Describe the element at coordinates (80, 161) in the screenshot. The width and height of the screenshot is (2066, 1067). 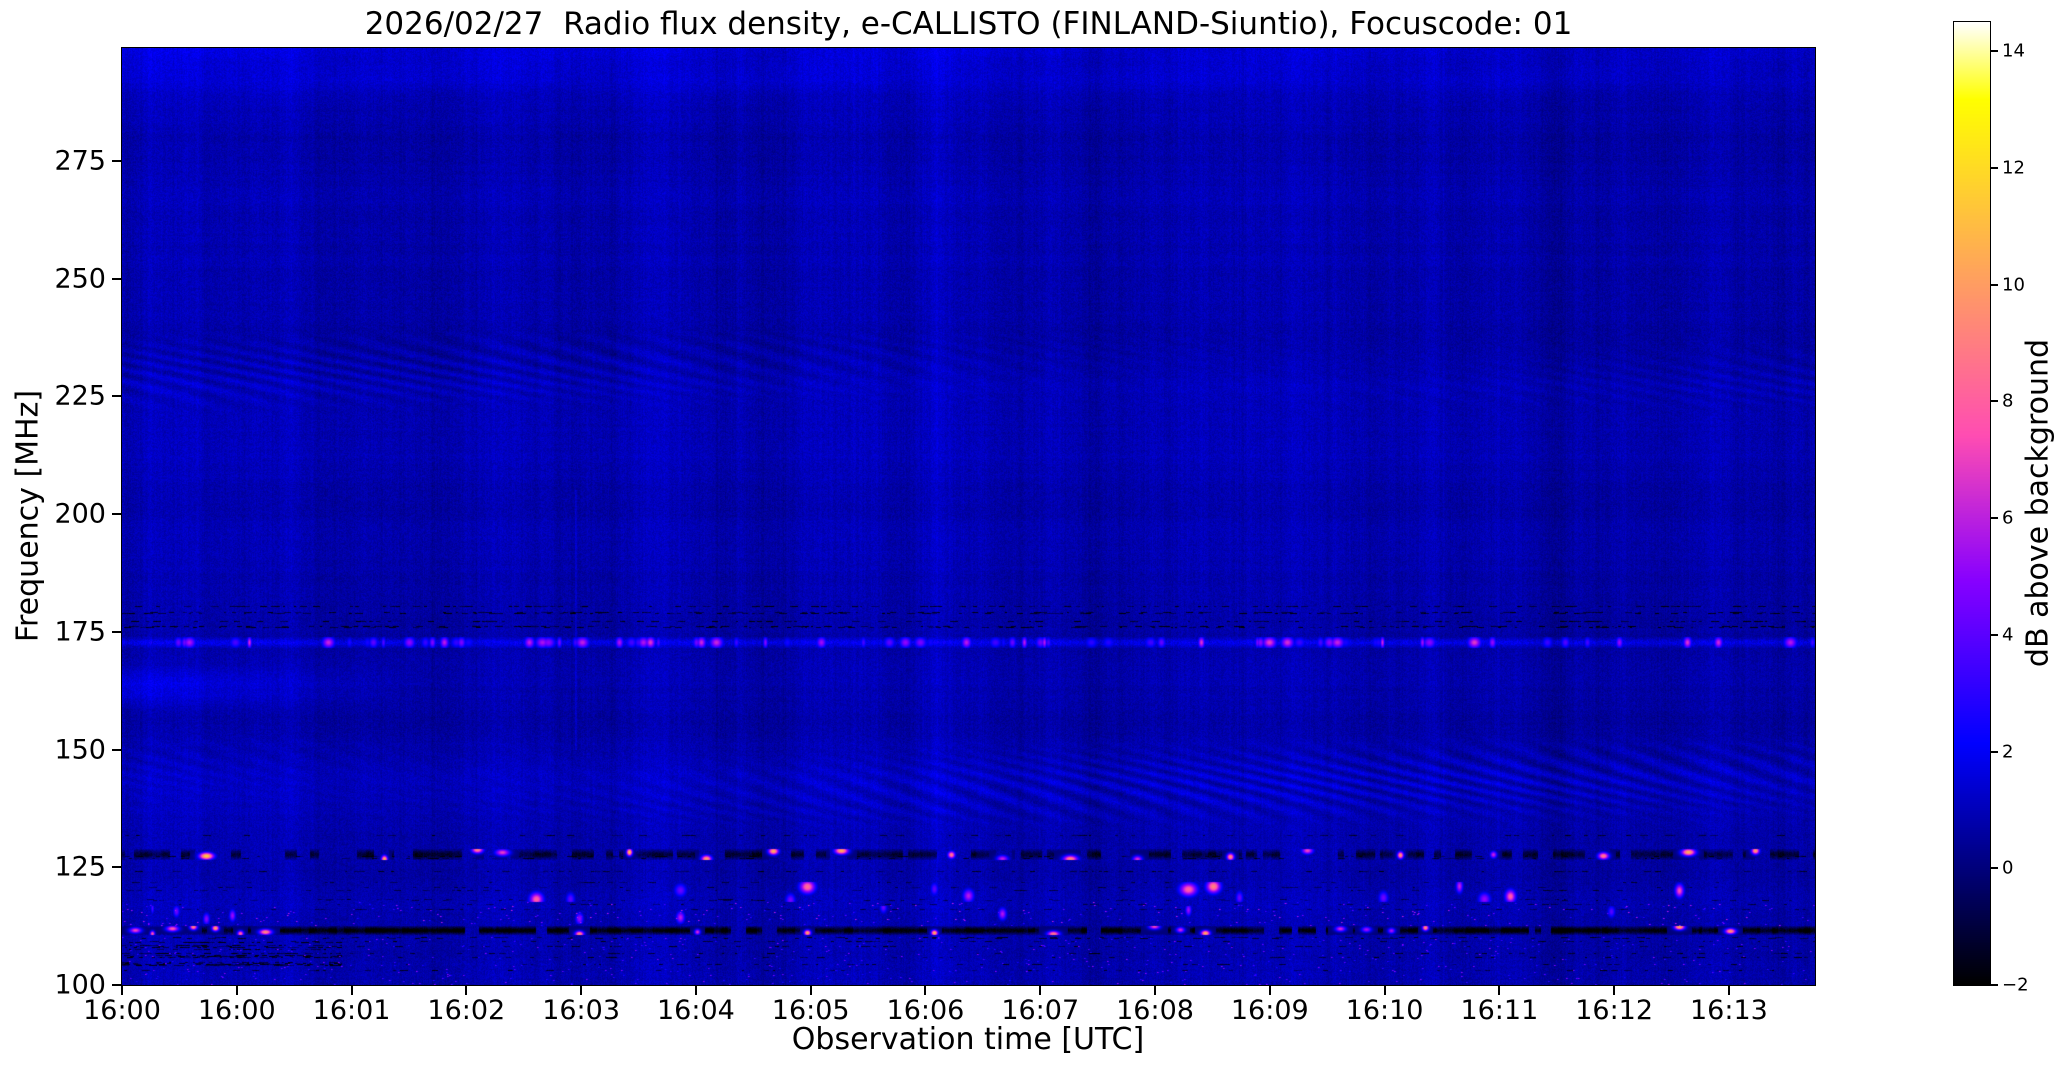
I see `y-tick-label: 275` at that location.